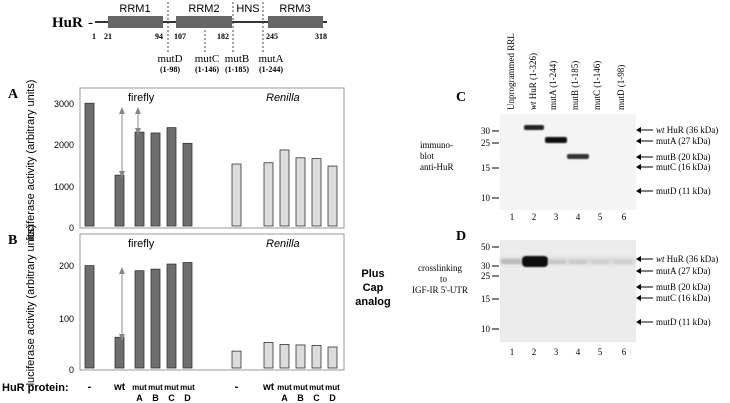 This screenshot has height=403, width=730. Describe the element at coordinates (94, 36) in the screenshot. I see `position-1: 1` at that location.